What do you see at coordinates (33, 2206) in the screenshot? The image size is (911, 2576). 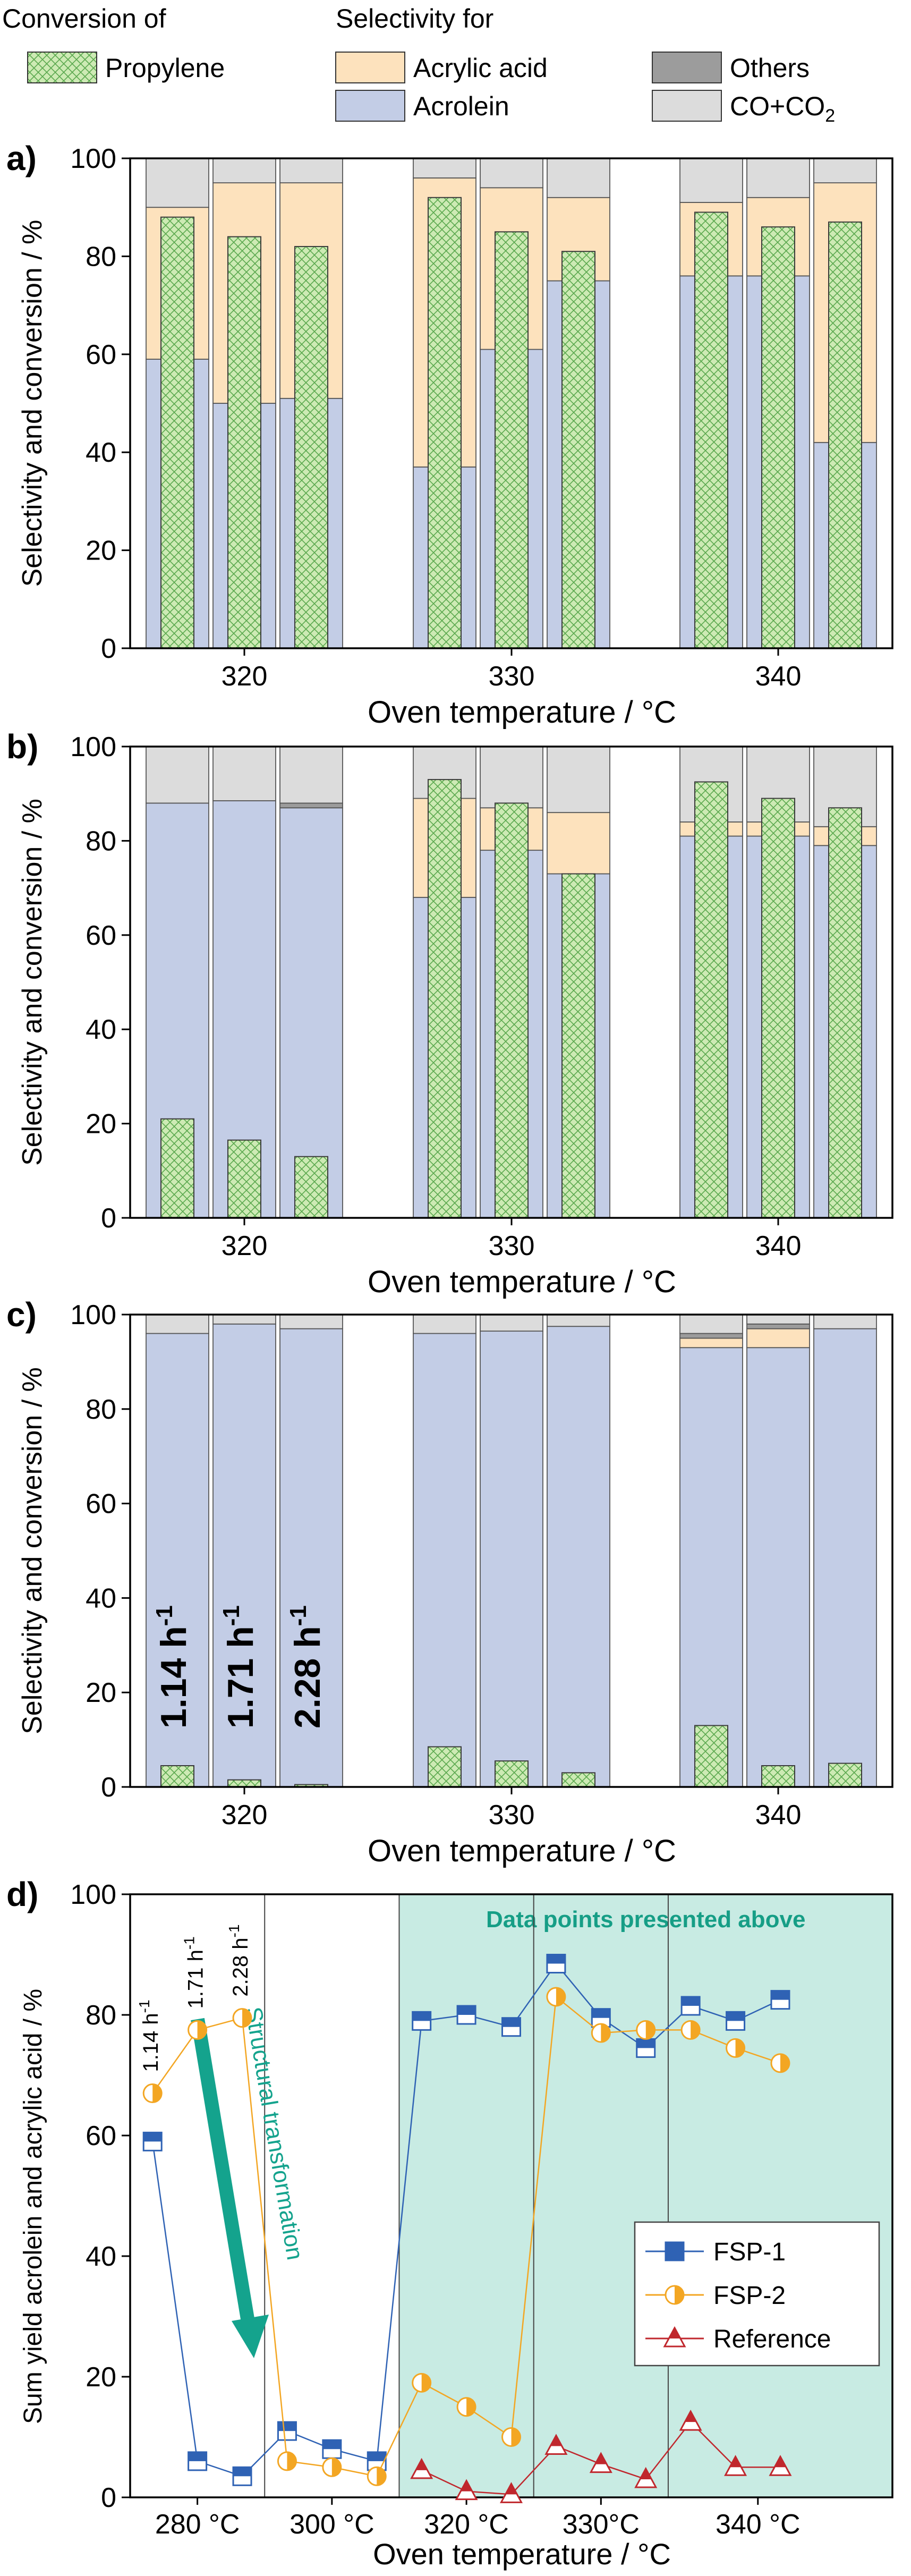 I see `y-axis-title: Sum yield acrolein and acrylic acid / %` at bounding box center [33, 2206].